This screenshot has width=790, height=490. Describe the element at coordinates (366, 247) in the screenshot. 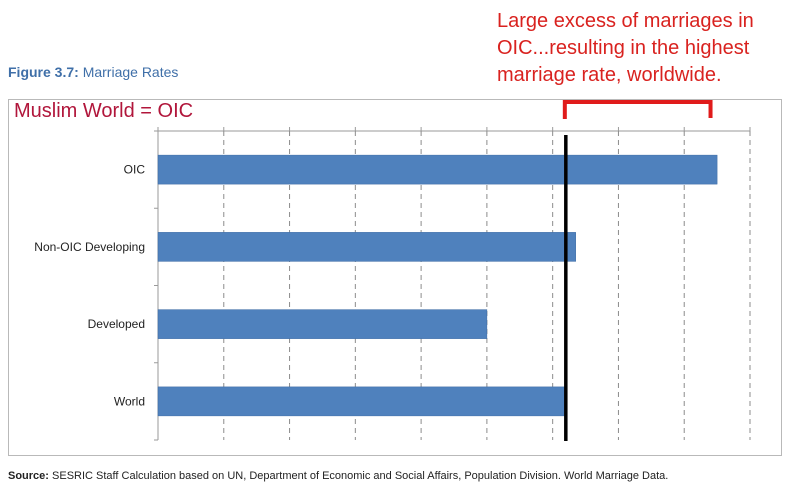

I see `bar-non-oic-developing` at that location.